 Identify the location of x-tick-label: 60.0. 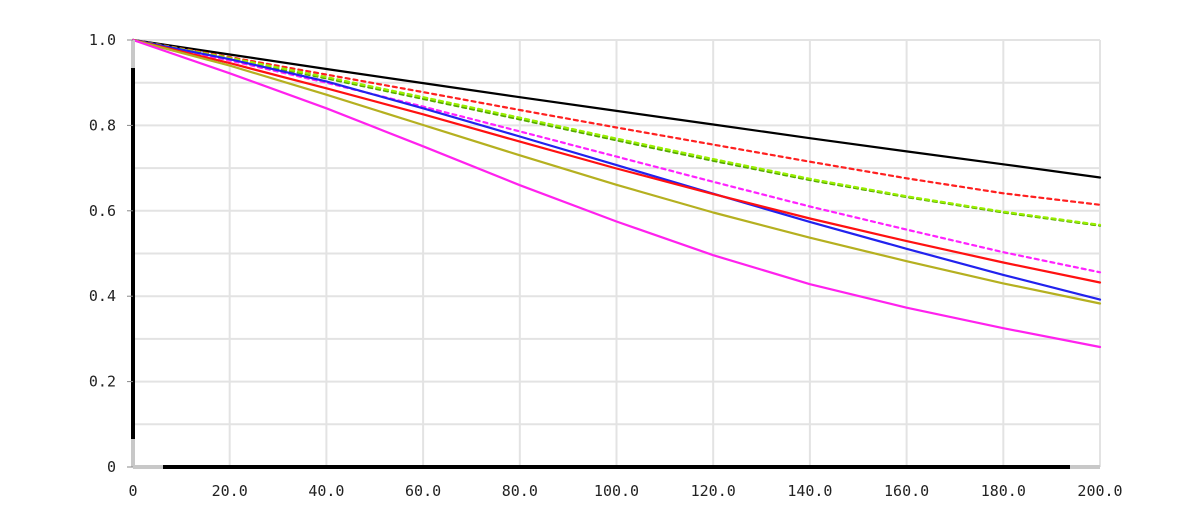
(423, 491).